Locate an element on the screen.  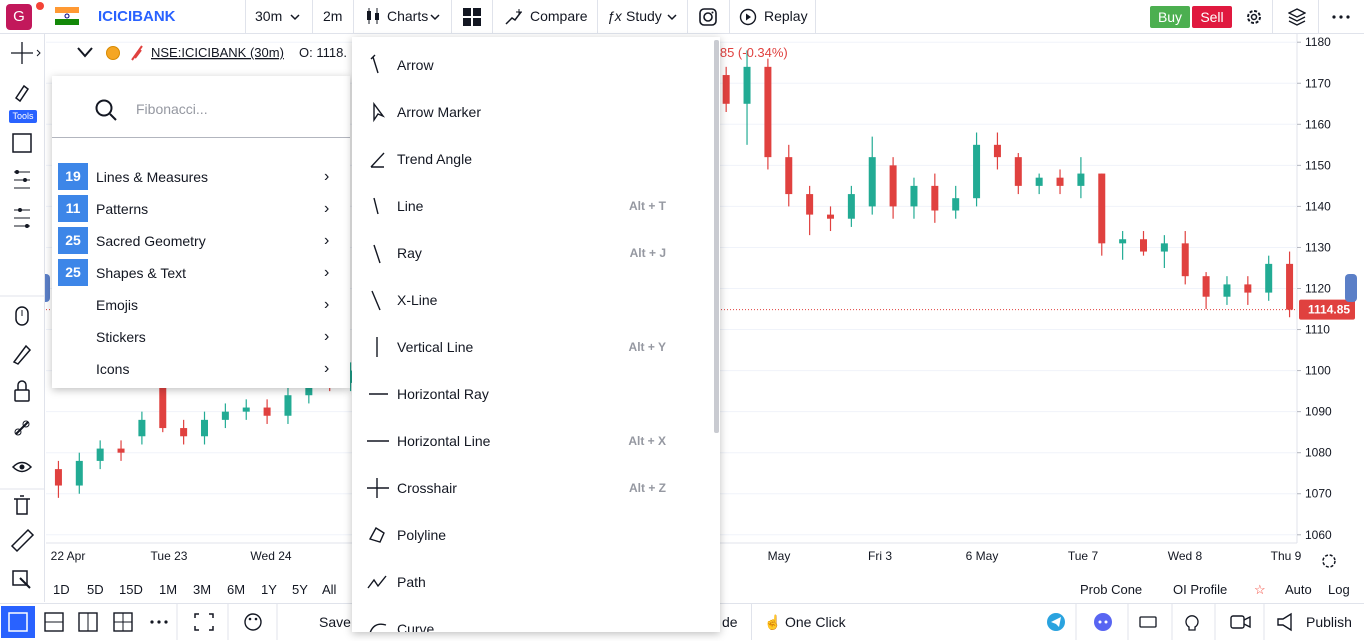
prob-cone: Prob Cone is located at coordinates (1111, 589).